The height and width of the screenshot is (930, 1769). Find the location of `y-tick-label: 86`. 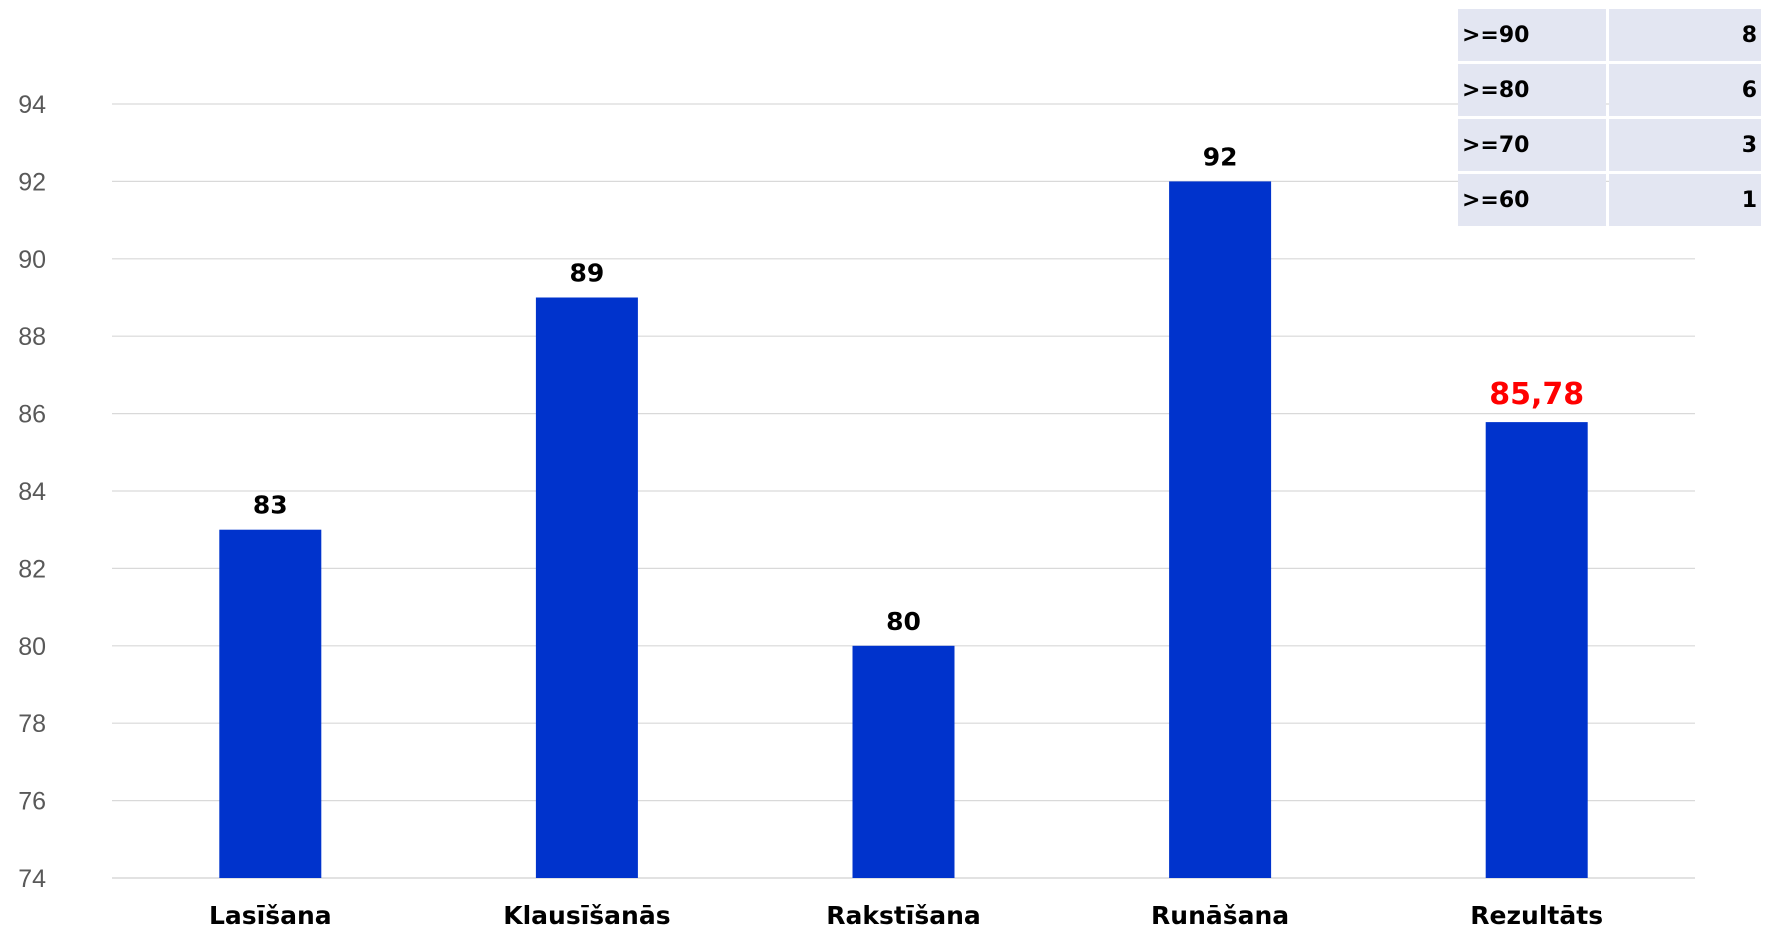

y-tick-label: 86 is located at coordinates (32, 415).